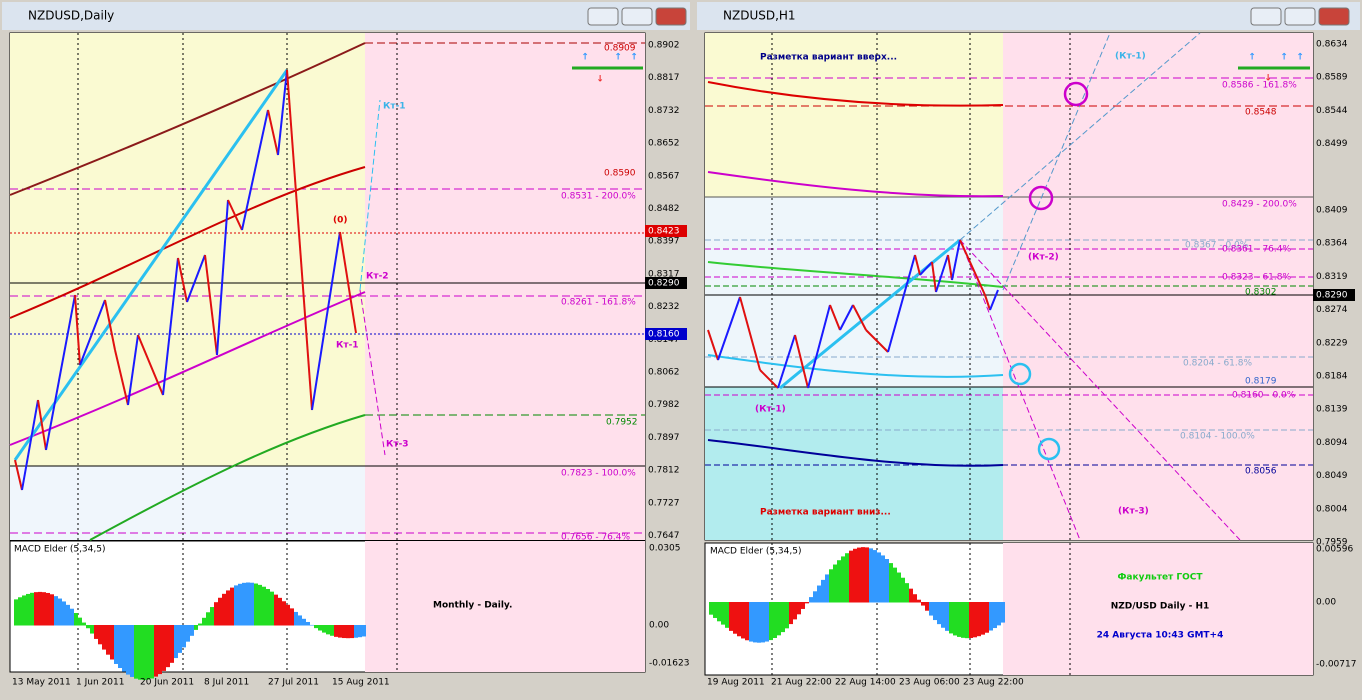  What do you see at coordinates (1334, 550) in the screenshot?
I see `indicator-axis-label: 0.00596` at bounding box center [1334, 550].